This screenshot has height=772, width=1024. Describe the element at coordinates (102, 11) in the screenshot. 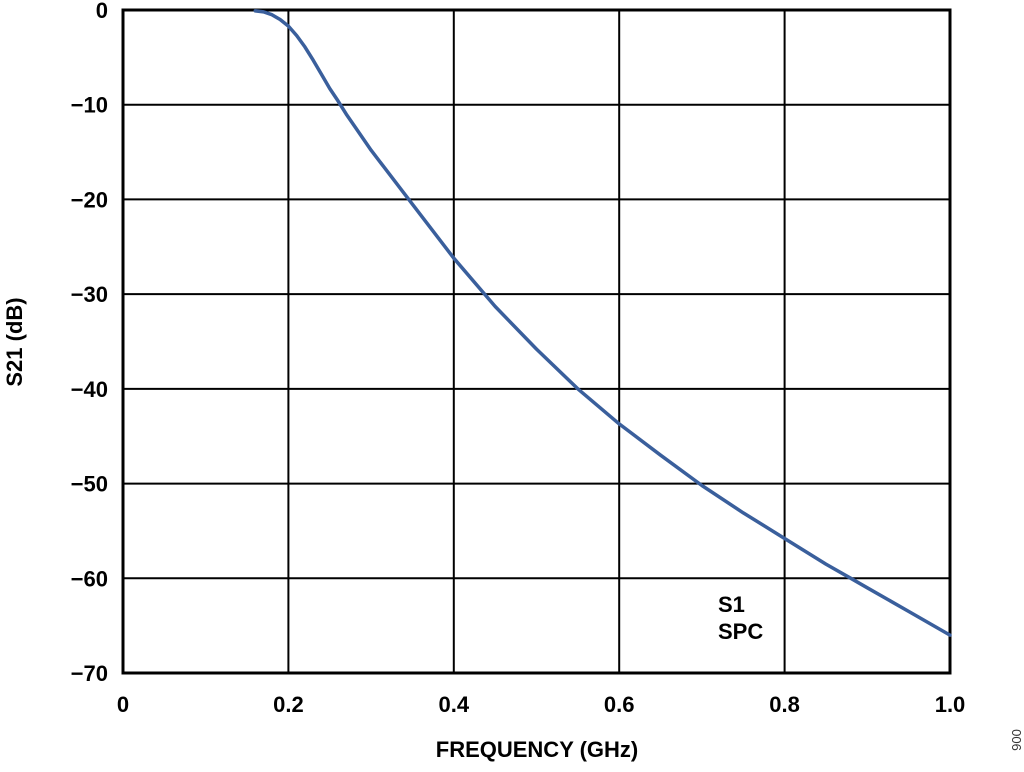

I see `y-tick-label: 0` at that location.